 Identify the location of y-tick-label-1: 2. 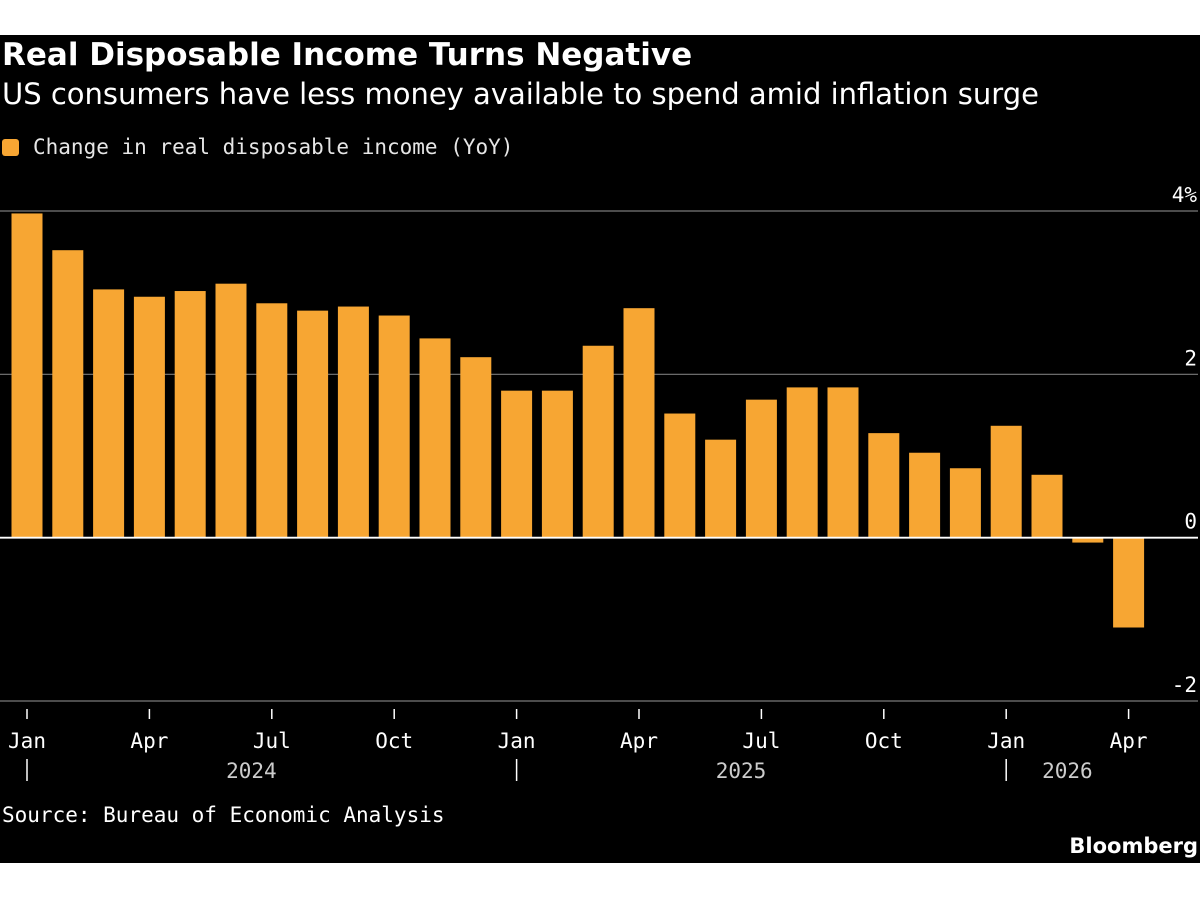
(1190, 358).